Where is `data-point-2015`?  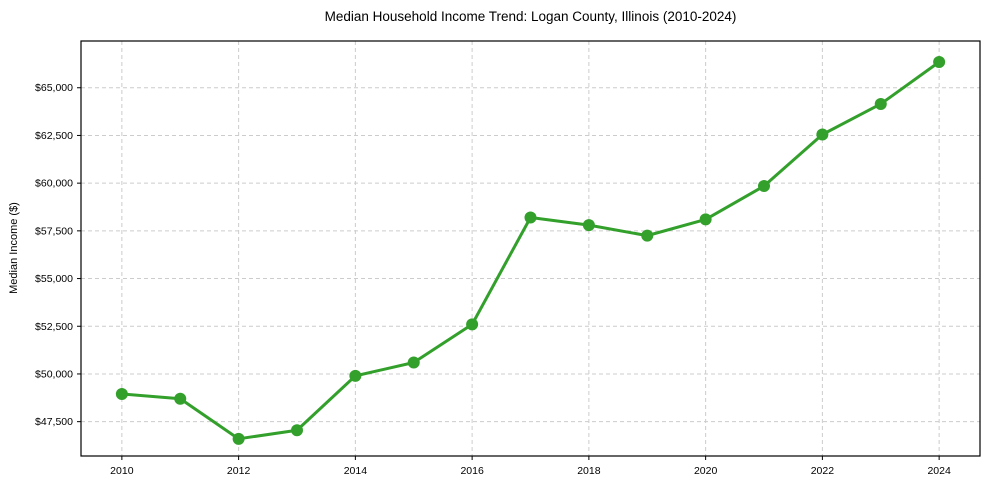
data-point-2015 is located at coordinates (413, 362).